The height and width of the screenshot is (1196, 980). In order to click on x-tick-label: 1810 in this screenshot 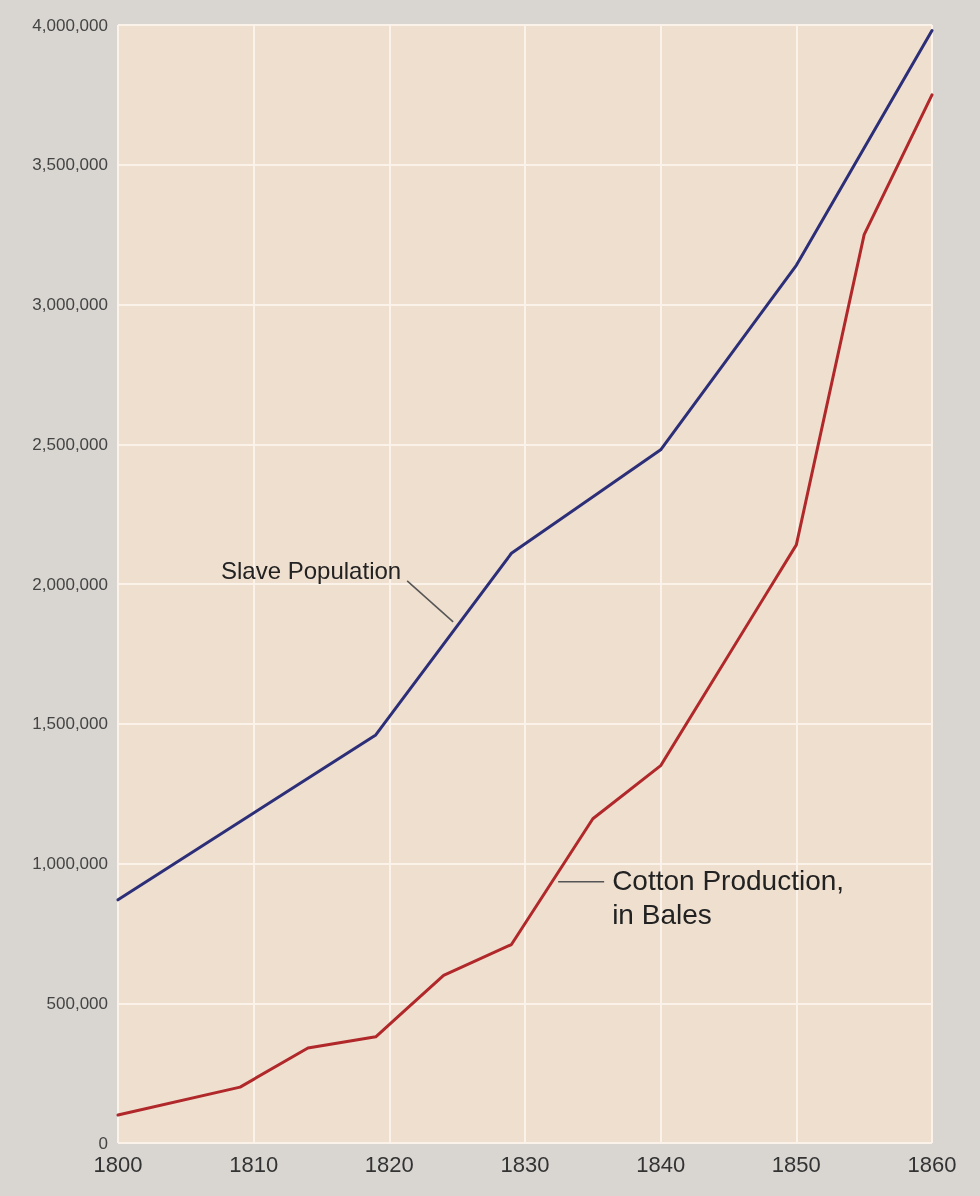, I will do `click(254, 1164)`.